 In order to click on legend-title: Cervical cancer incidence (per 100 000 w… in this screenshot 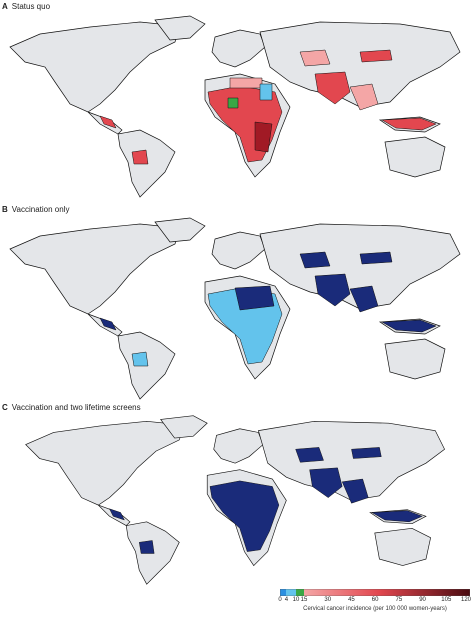, I will do `click(375, 609)`.